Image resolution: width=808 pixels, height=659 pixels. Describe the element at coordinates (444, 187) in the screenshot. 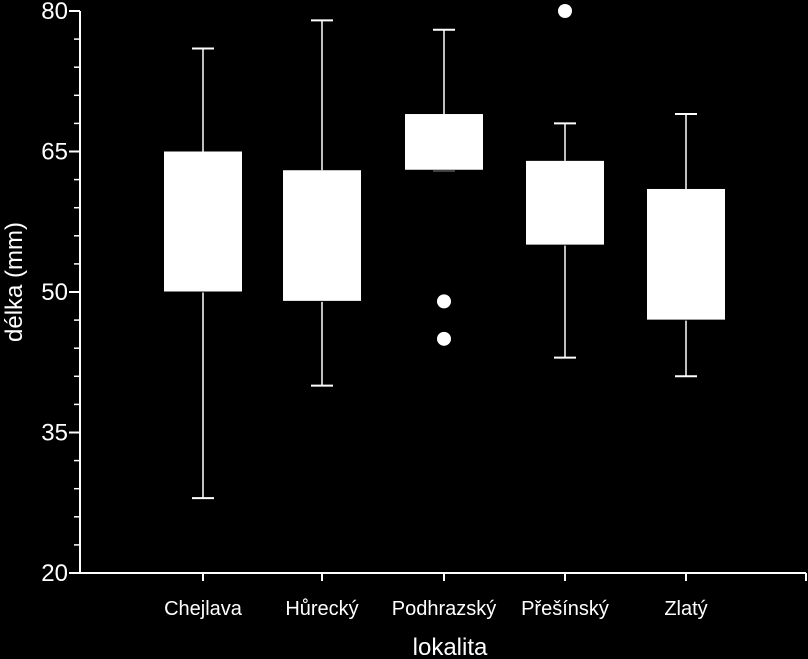

I see `box-podhrazský` at that location.